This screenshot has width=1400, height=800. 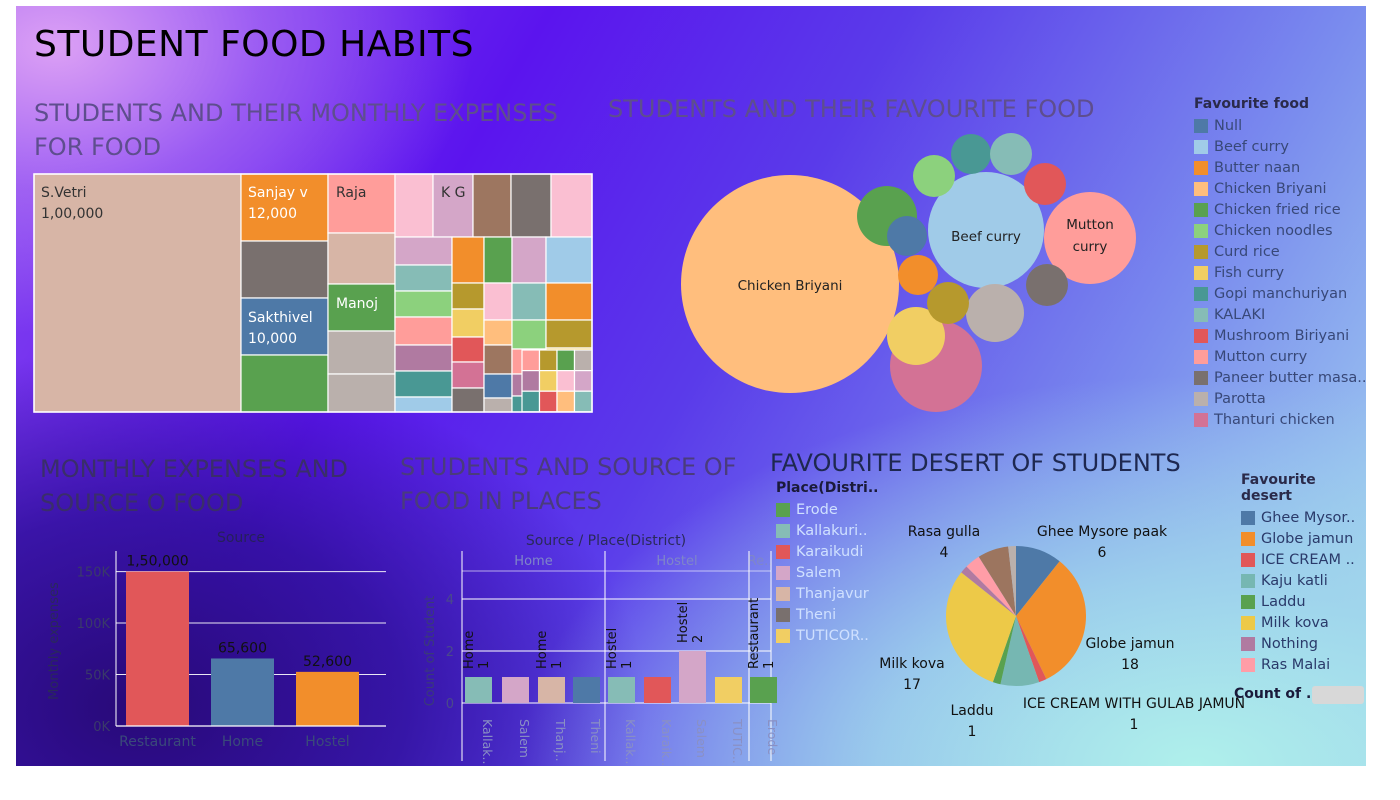 I want to click on dessert-legend-item: Milk kova, so click(x=1303, y=622).